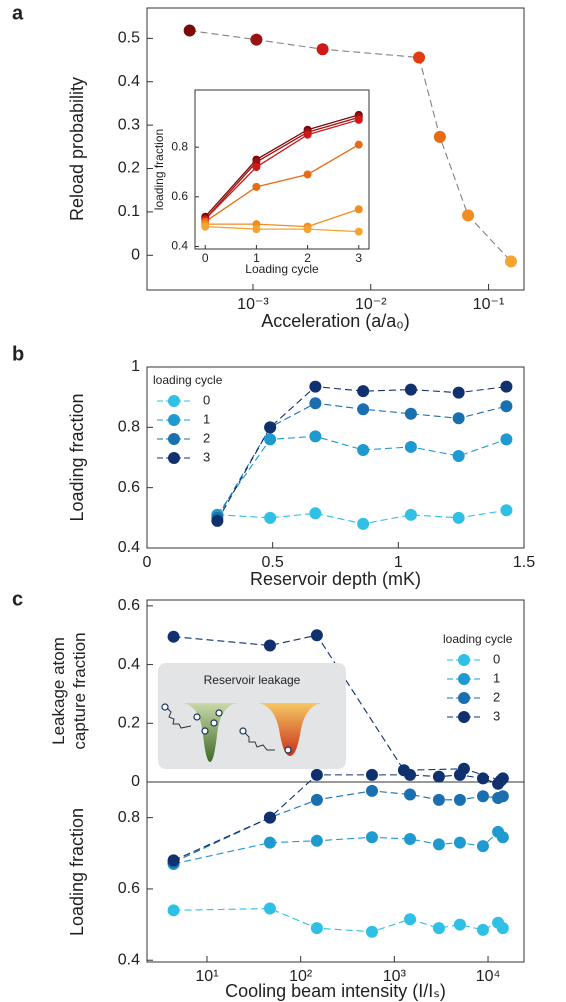  What do you see at coordinates (129, 211) in the screenshot?
I see `y-tick-label: 0.1` at bounding box center [129, 211].